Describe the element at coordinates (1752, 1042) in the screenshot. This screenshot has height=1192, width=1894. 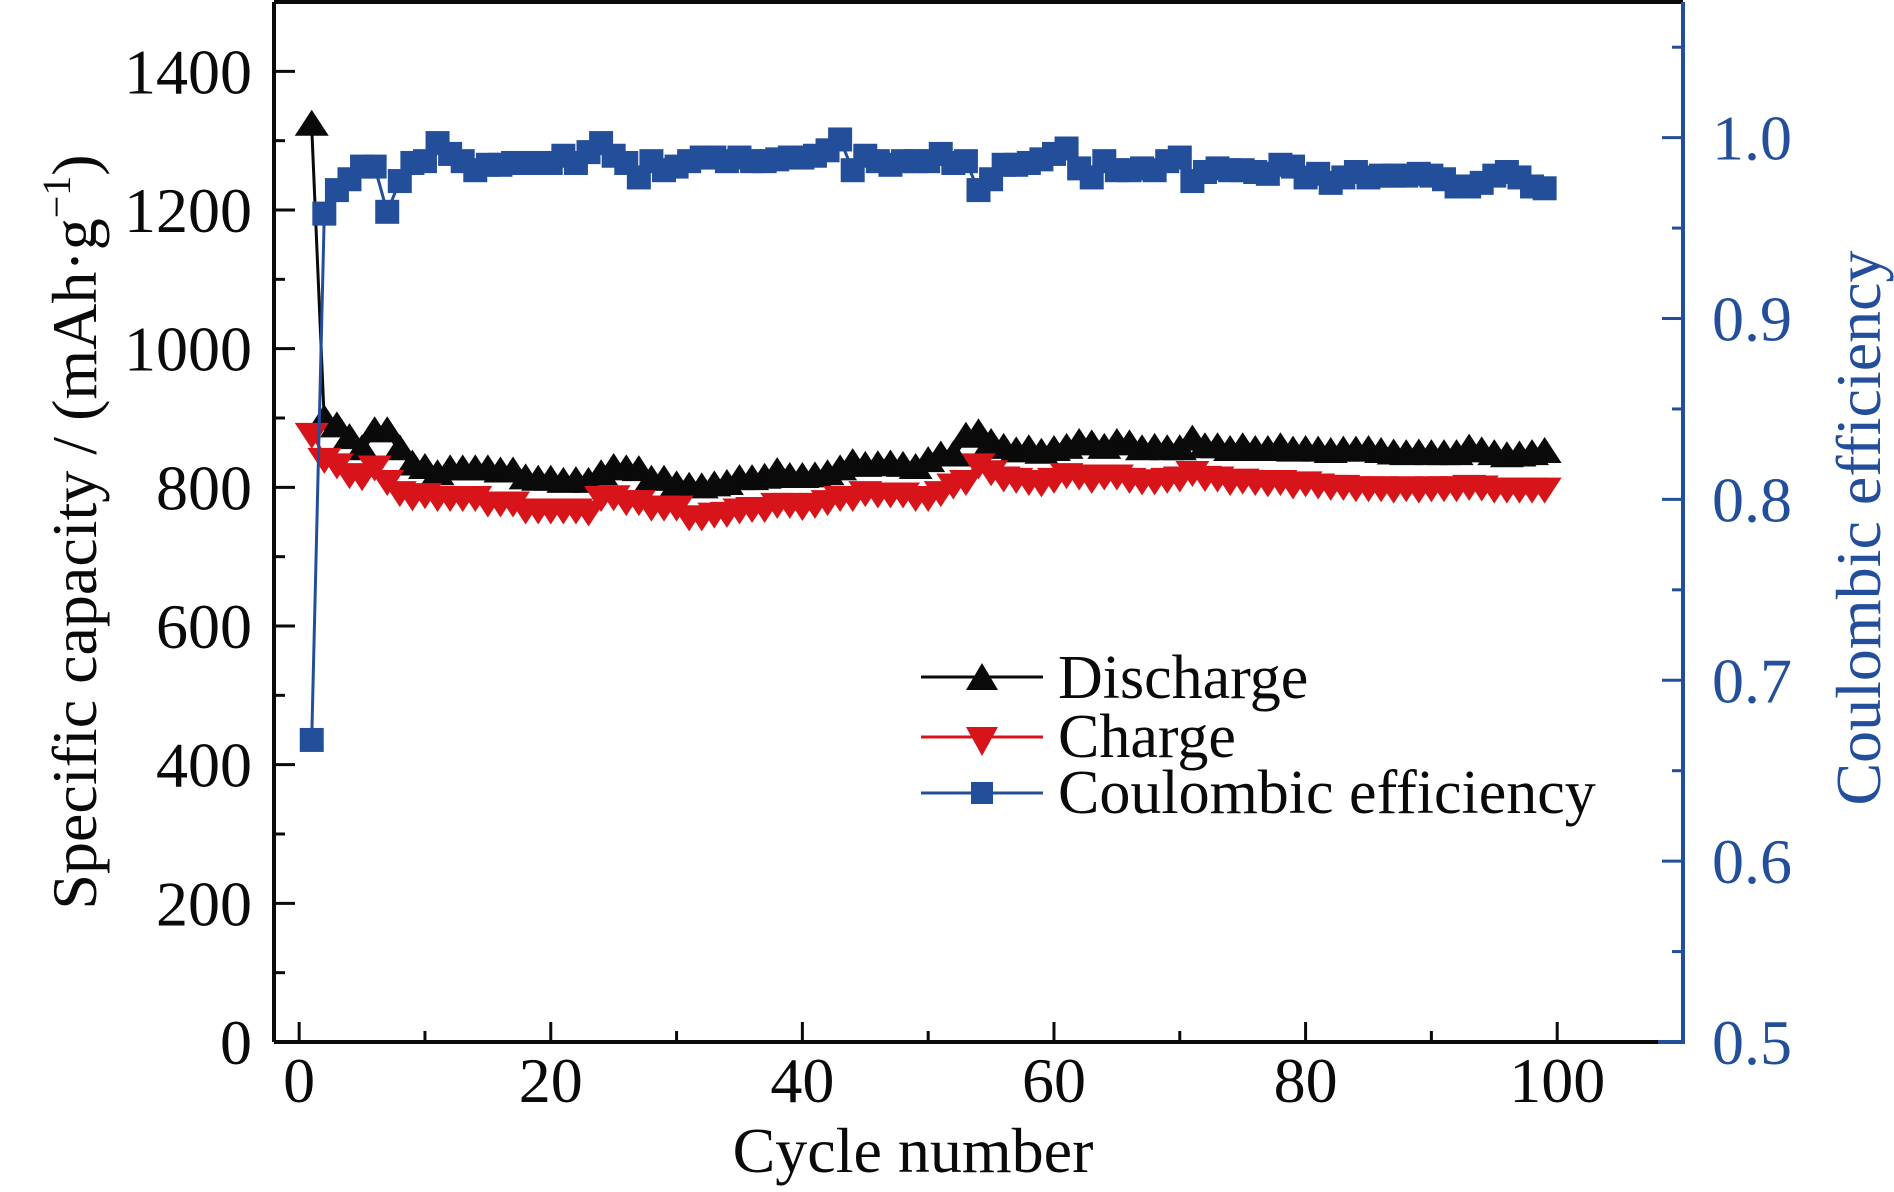
I see `y2-tick-label: 0.5` at that location.